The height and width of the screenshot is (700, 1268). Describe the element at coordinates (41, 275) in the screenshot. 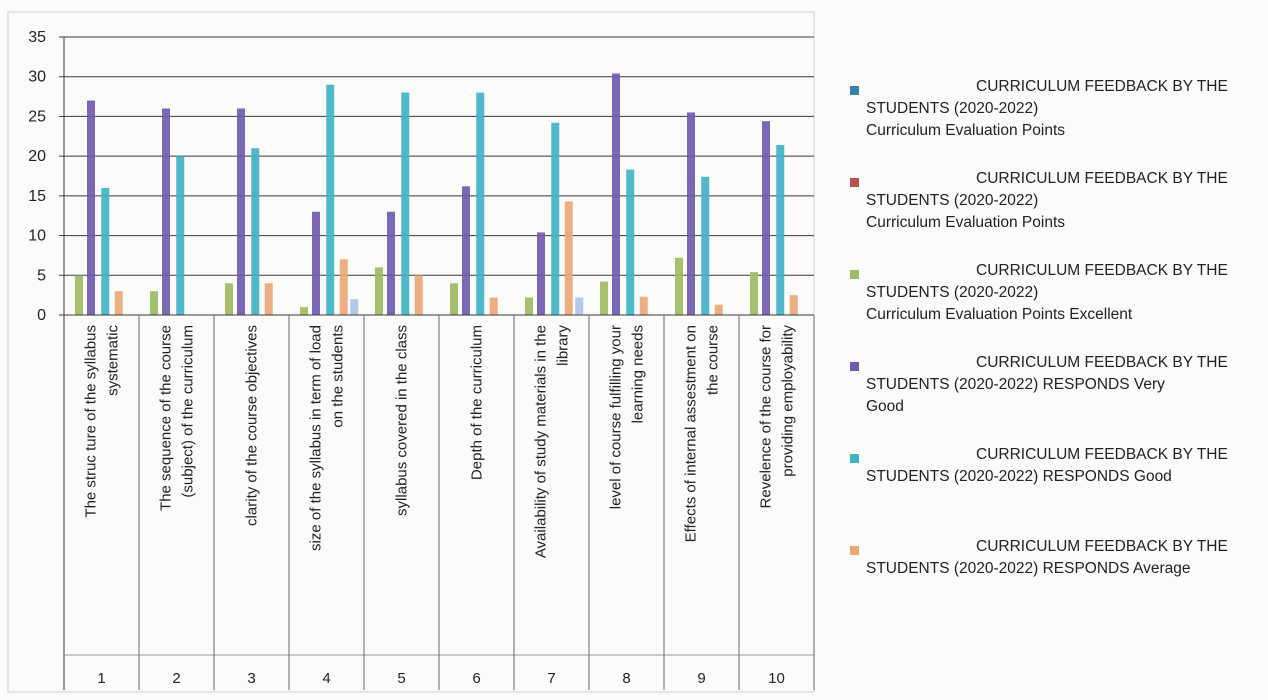

I see `y-tick-label: 5` at that location.